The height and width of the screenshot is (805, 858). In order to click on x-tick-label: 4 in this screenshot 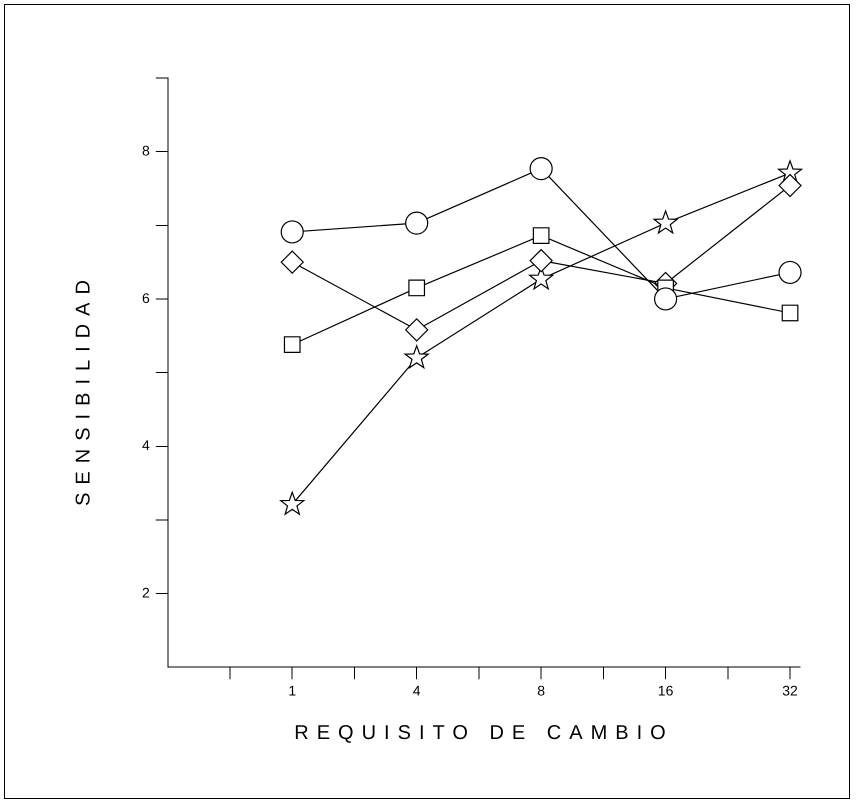, I will do `click(416, 690)`.